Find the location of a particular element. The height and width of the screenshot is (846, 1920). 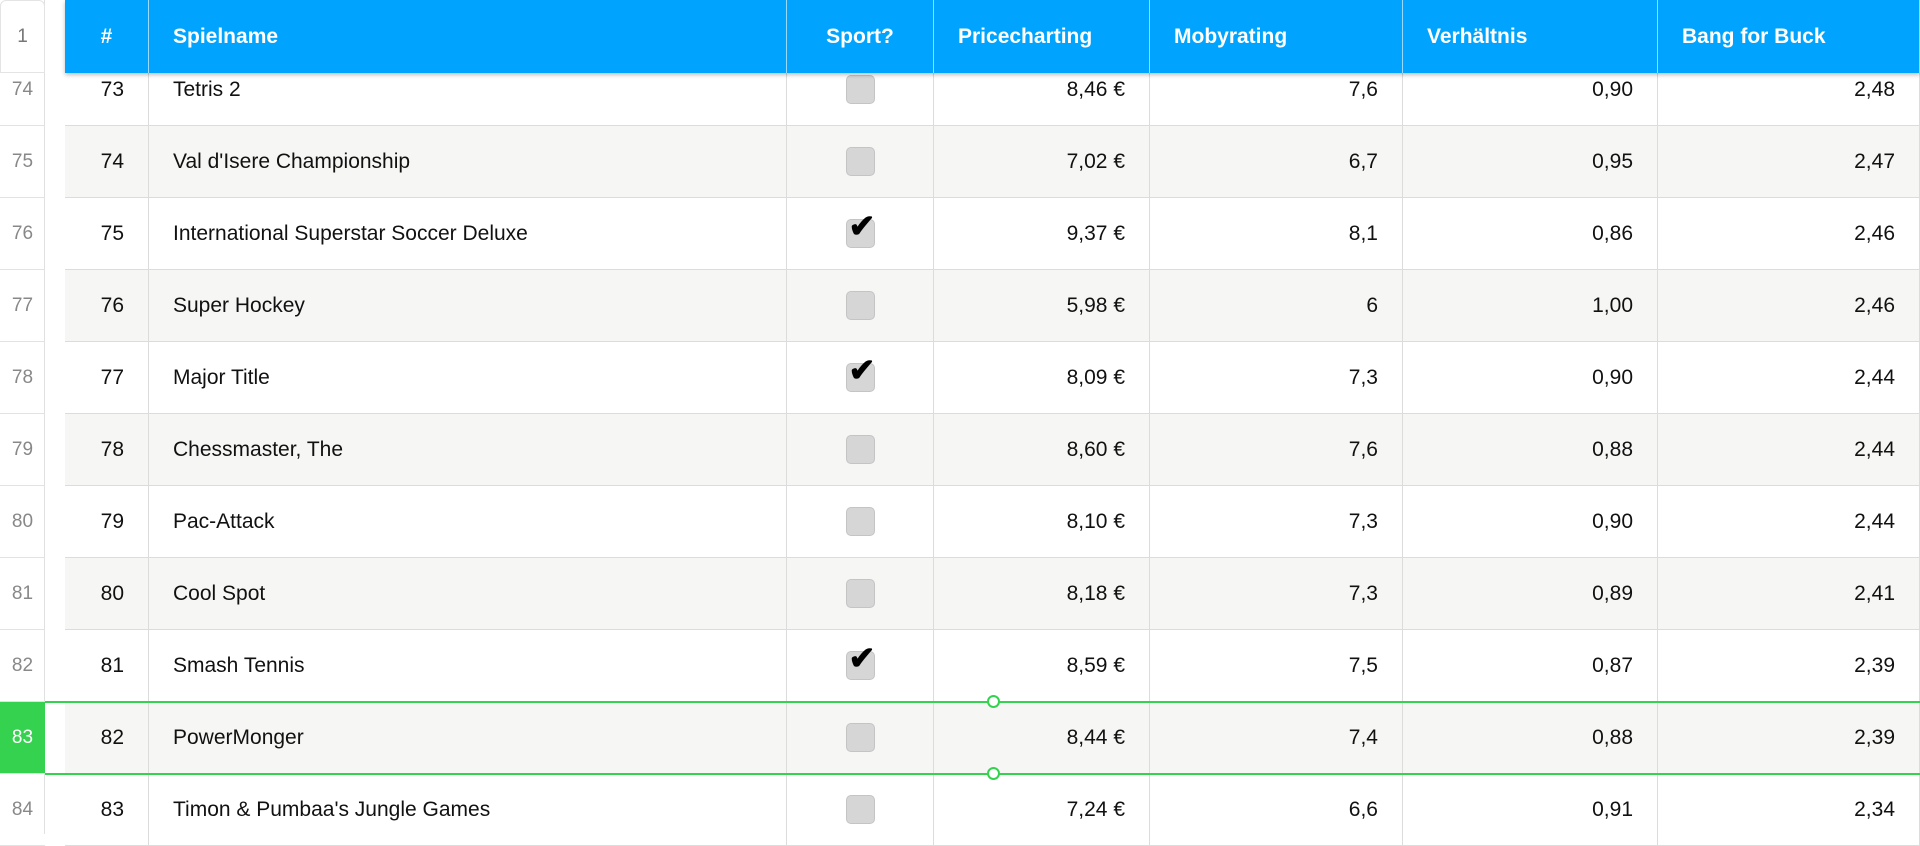

cell-verhaeltnis: 0,87 is located at coordinates (1530, 665).